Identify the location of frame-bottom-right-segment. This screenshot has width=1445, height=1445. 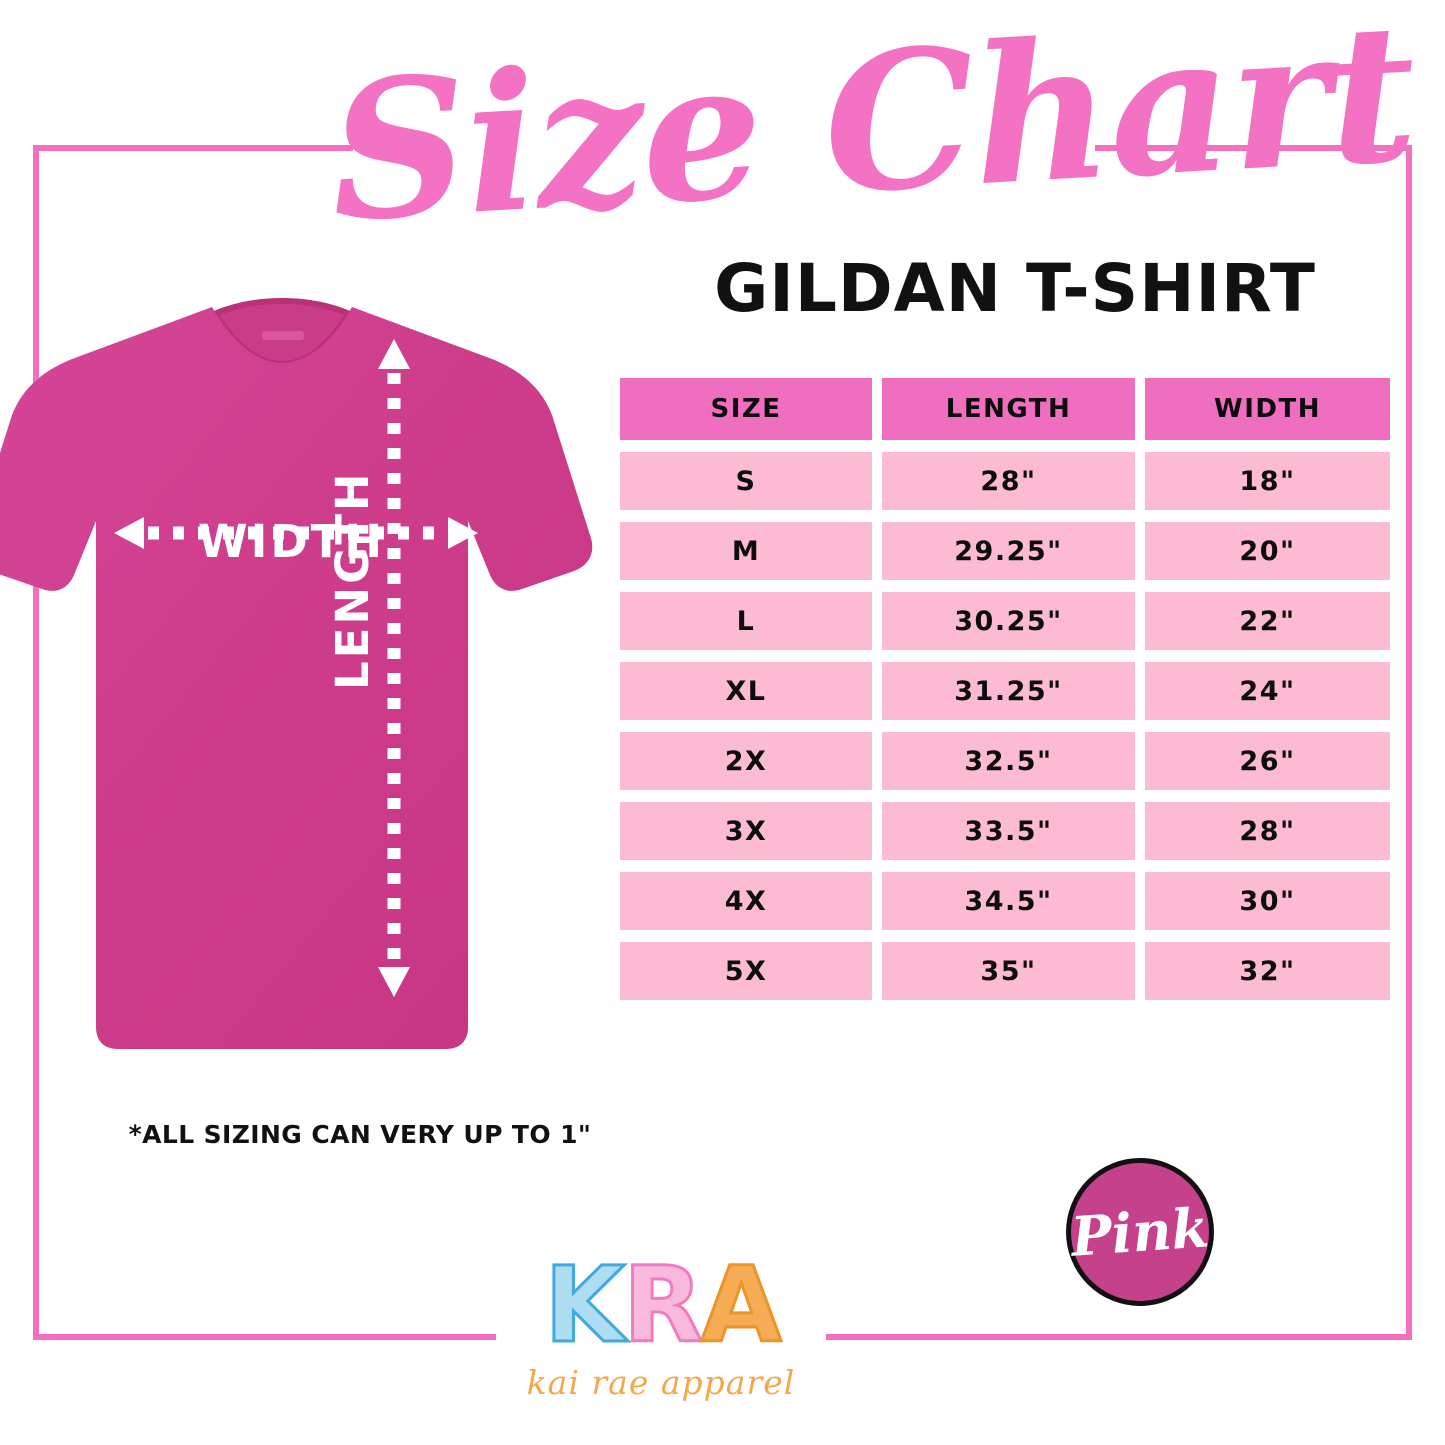
(1119, 1337).